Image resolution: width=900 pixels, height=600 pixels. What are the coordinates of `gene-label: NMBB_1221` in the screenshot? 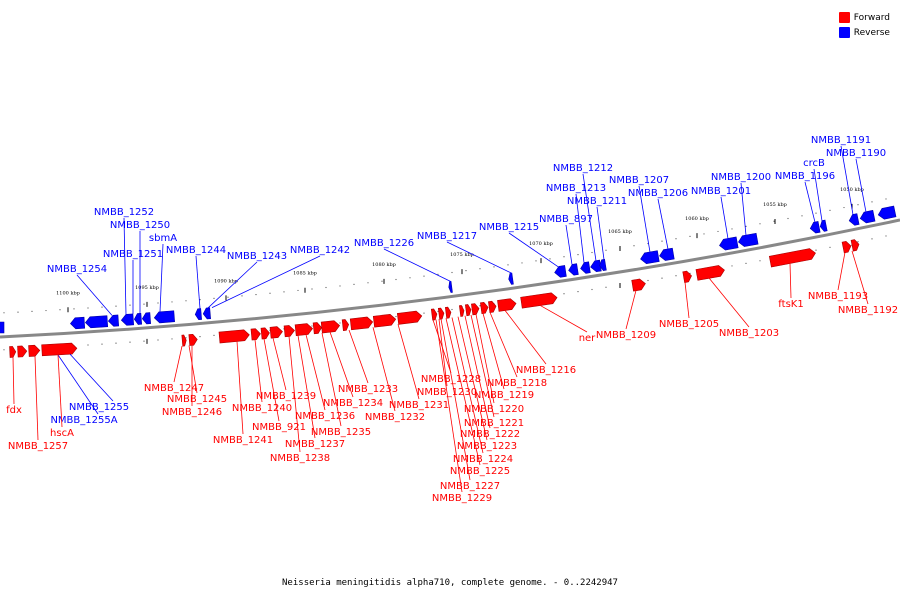 It's located at (494, 423).